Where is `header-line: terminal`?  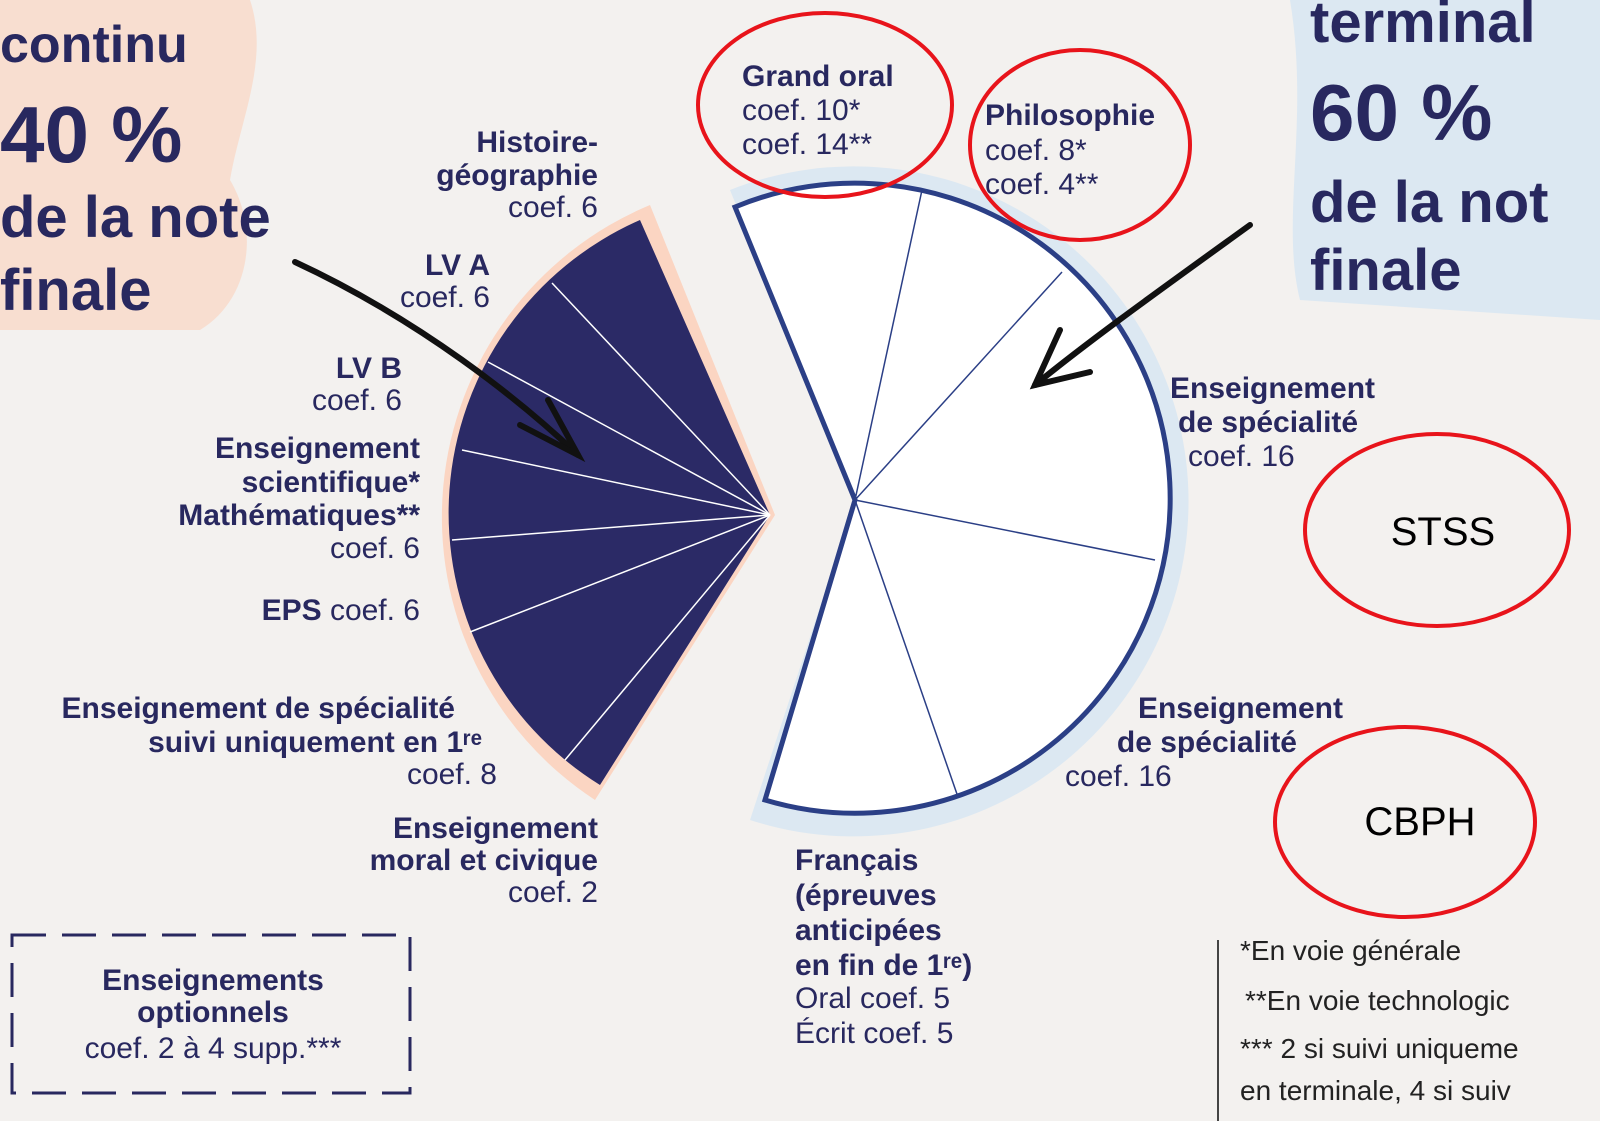 header-line: terminal is located at coordinates (1423, 27).